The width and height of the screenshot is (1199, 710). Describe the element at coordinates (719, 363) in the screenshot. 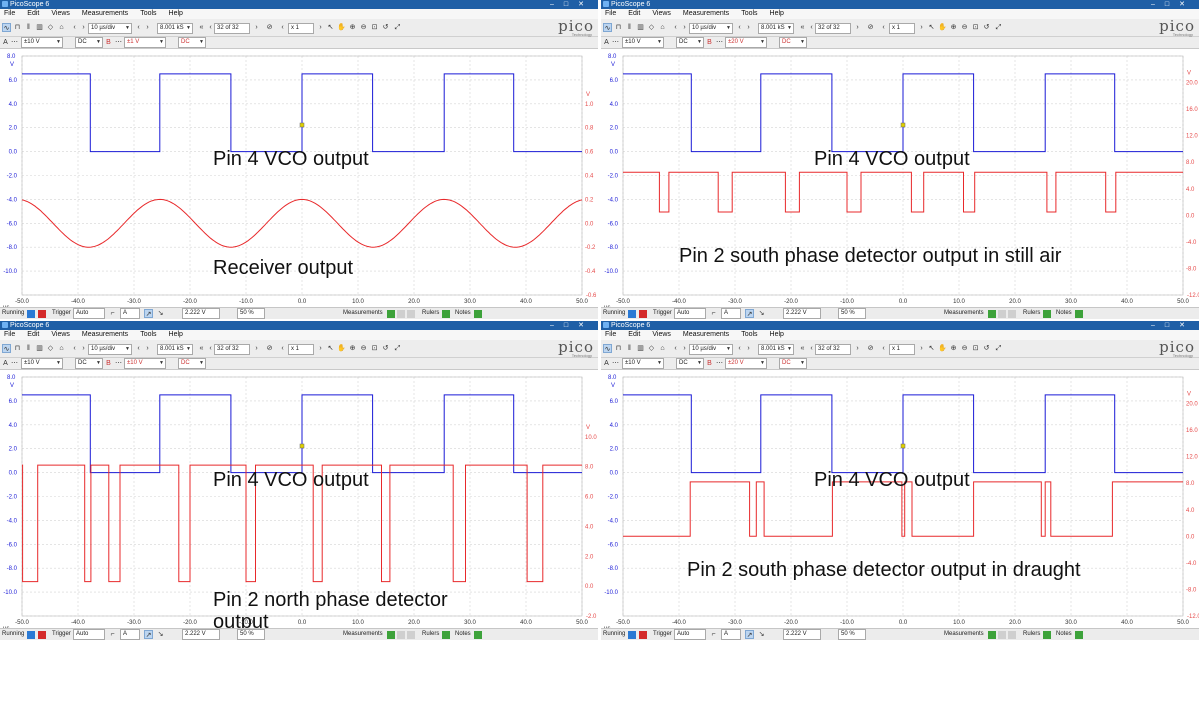

I see `channel-b-options-icon: ⋯` at that location.